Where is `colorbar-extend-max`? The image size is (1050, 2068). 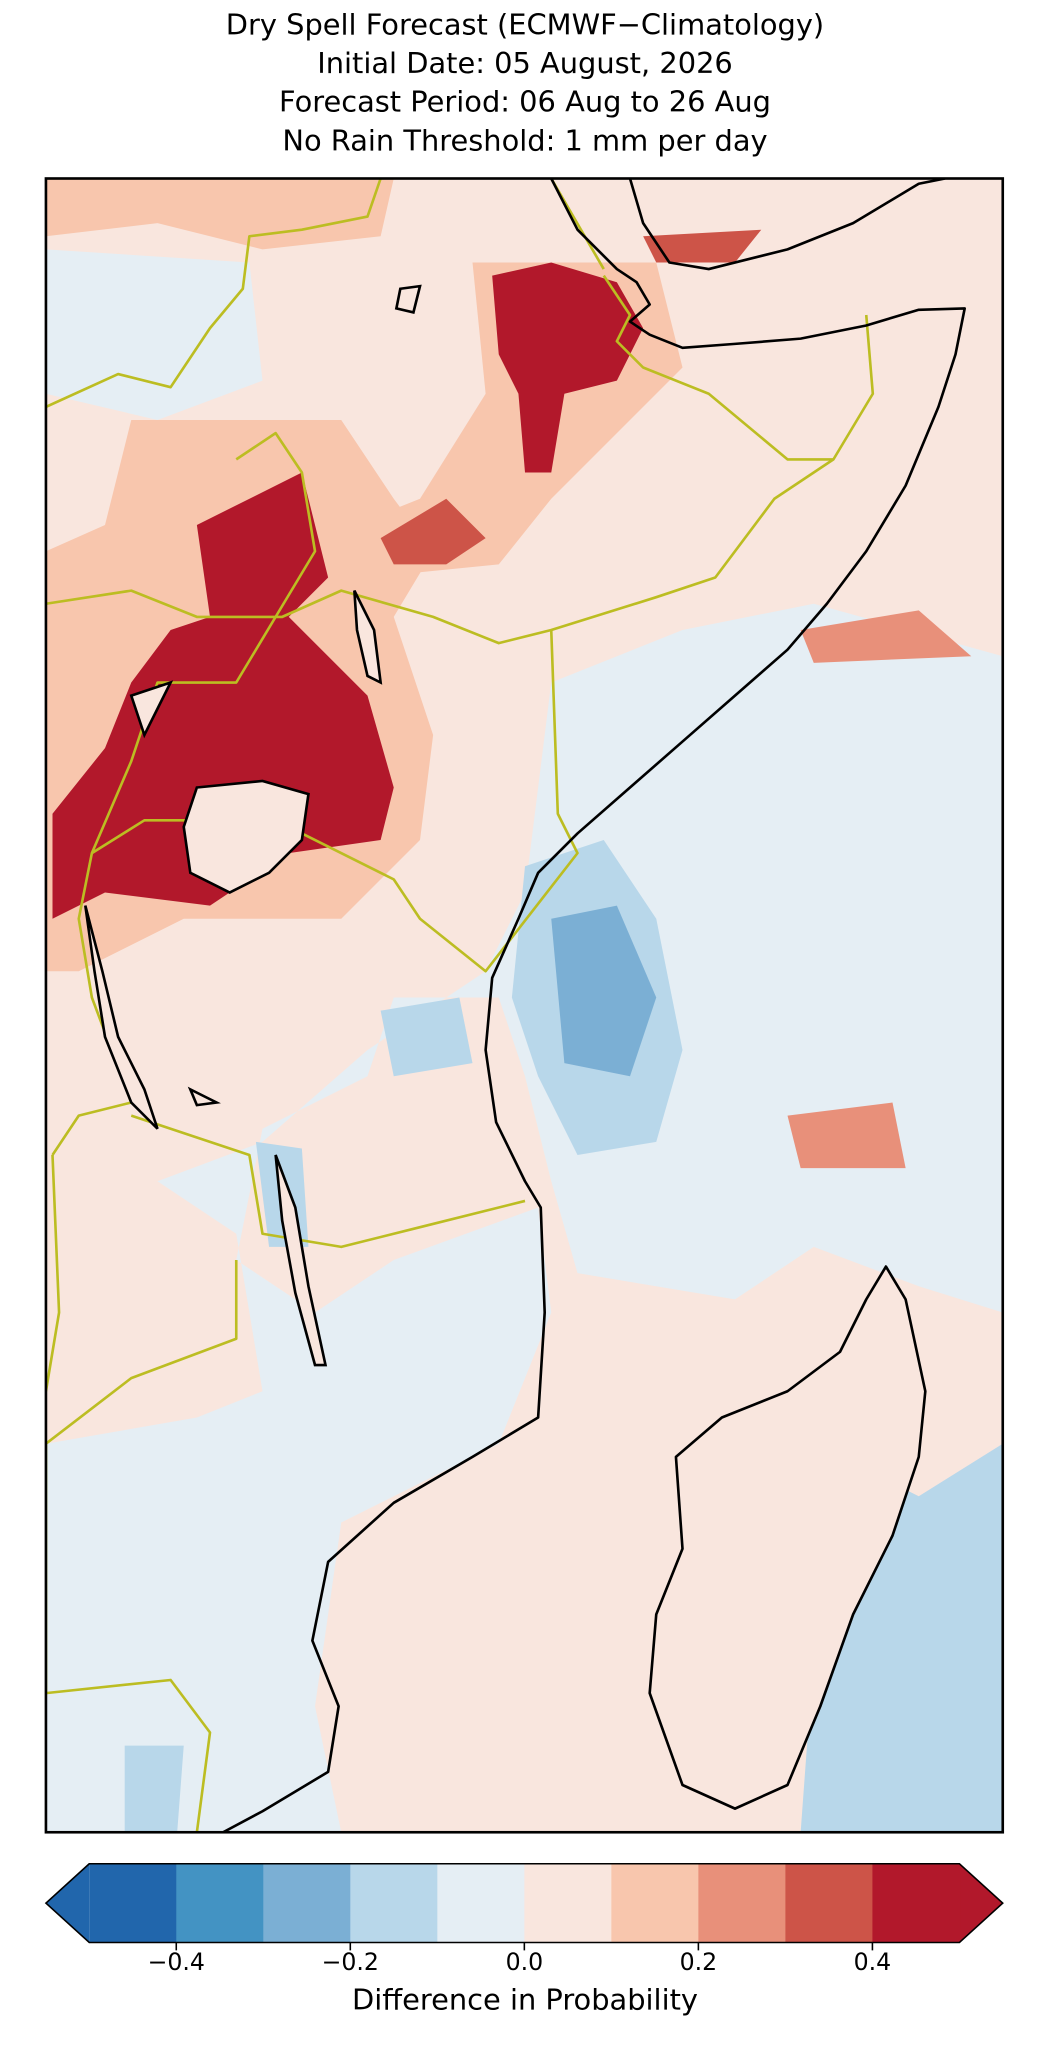 colorbar-extend-max is located at coordinates (981, 1903).